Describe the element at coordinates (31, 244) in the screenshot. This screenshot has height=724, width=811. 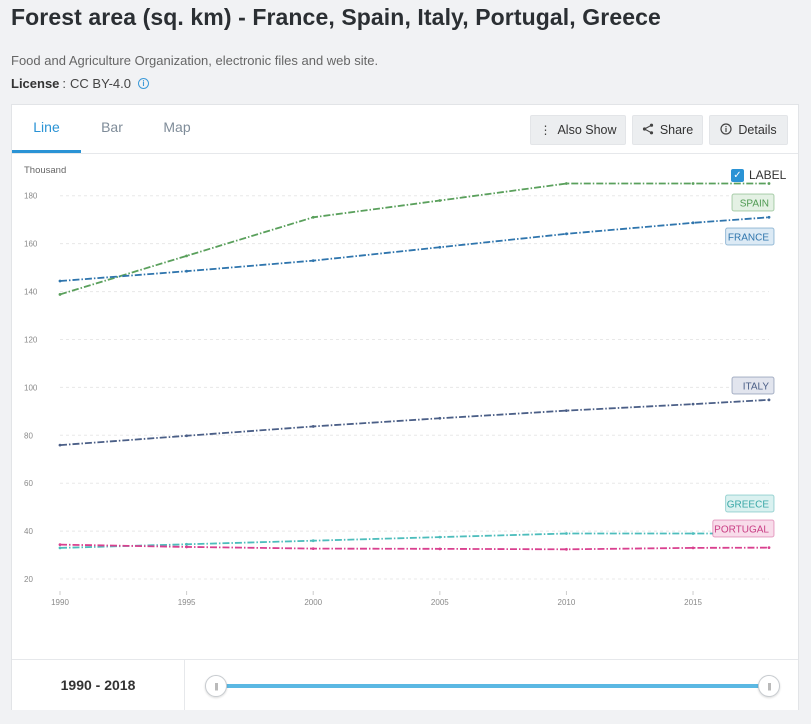
I see `y-tick-label: 160` at that location.